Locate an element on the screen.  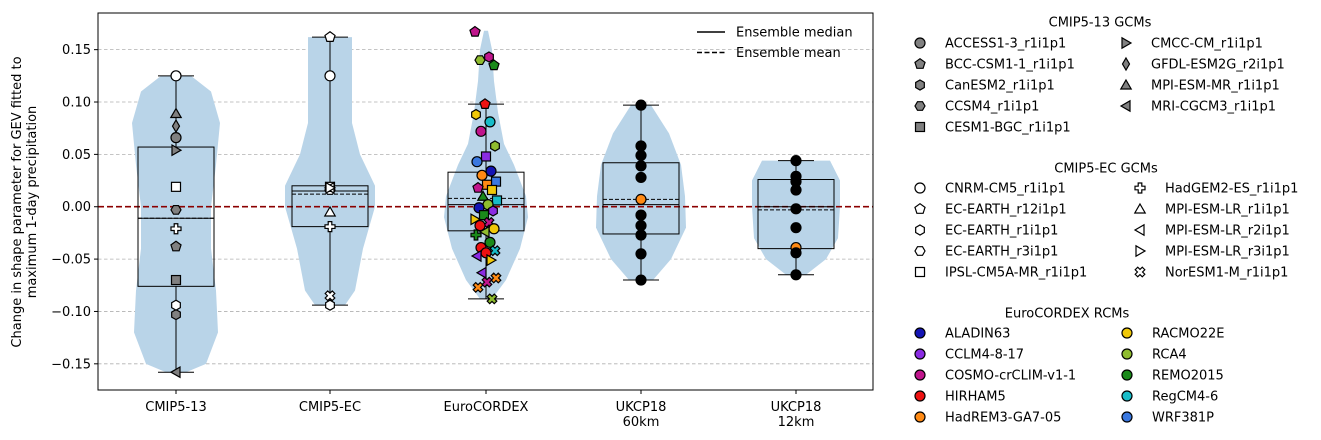
legend-label: MPI-ESM-LR_r2i1p1 is located at coordinates (1227, 231).